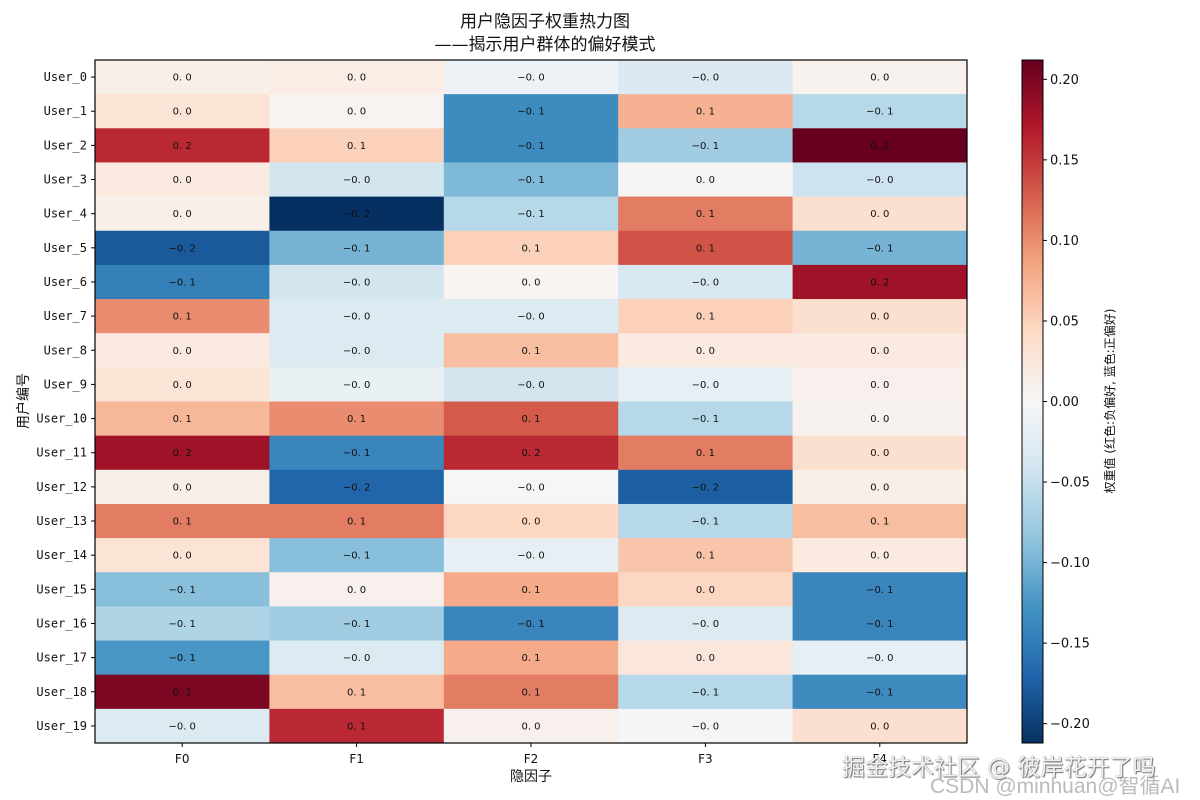 The width and height of the screenshot is (1200, 800). Describe the element at coordinates (65, 77) in the screenshot. I see `y-tick-label: User_0` at that location.